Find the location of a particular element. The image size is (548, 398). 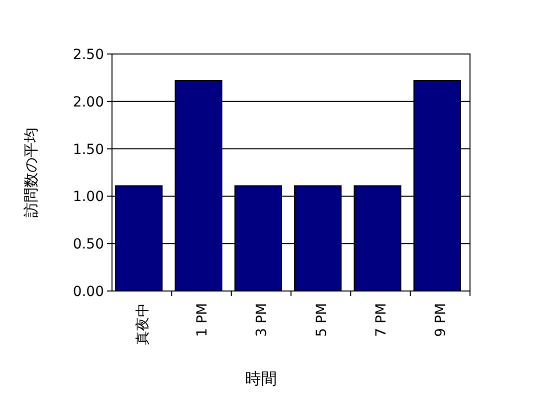

x-tick-label: 真夜中 is located at coordinates (142, 324).